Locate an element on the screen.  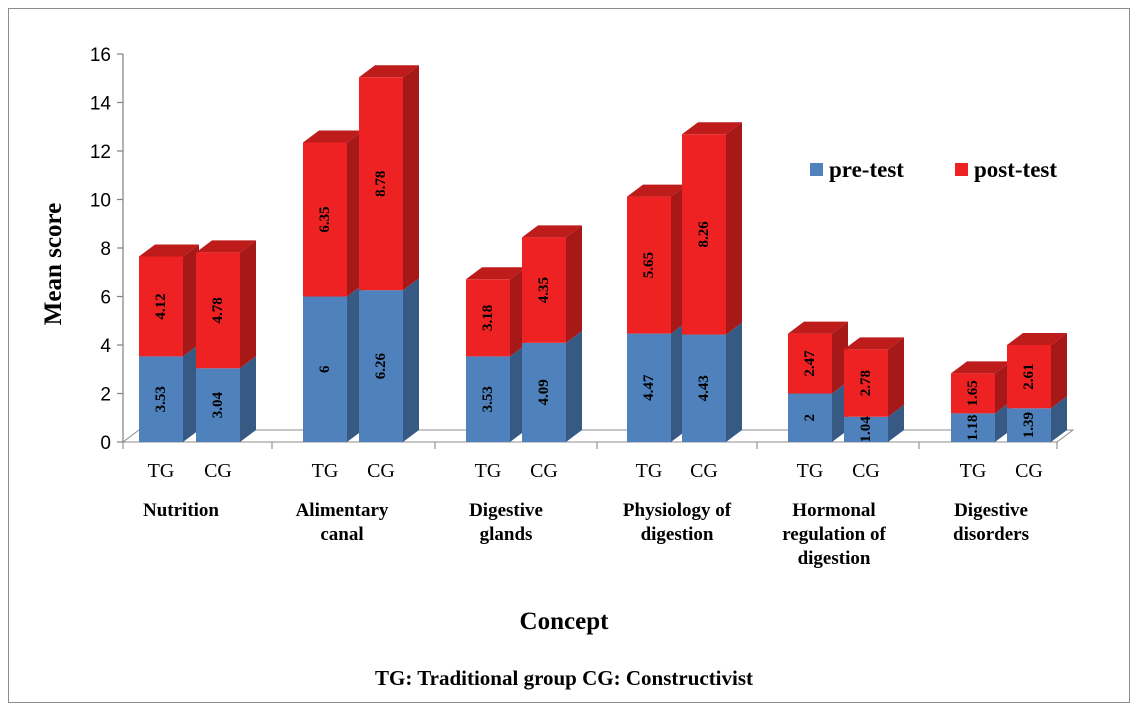
legend-swatch-post-test is located at coordinates (961, 169).